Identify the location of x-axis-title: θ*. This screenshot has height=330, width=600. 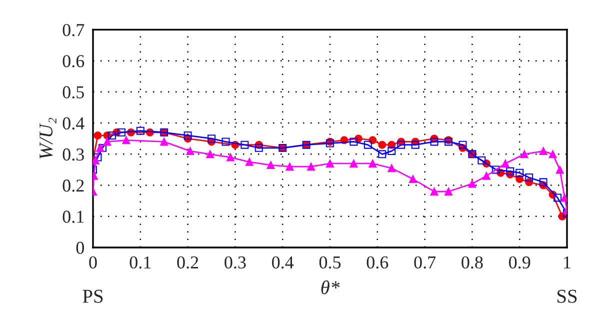
(330, 287).